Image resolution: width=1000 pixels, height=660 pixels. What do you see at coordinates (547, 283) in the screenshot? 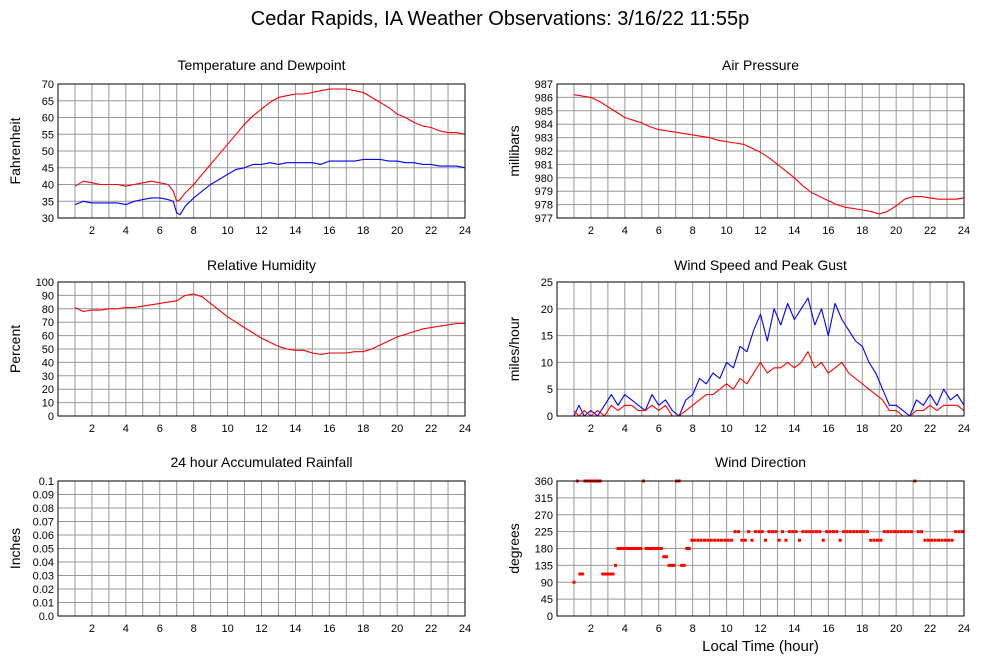
I see `y-tick-label: 25` at bounding box center [547, 283].